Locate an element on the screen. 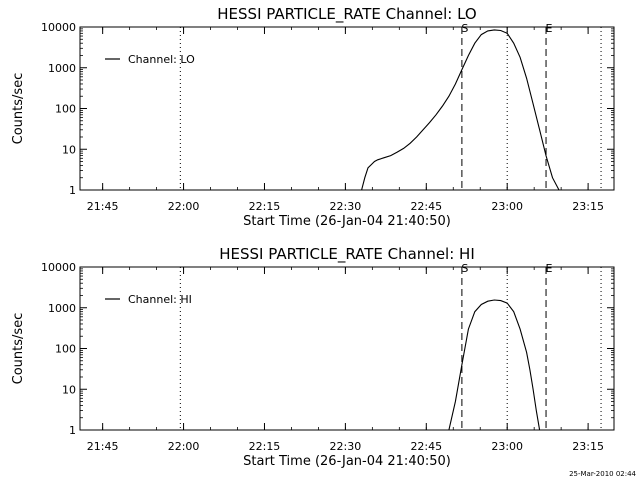 This screenshot has height=480, width=640. chart-title: HESSI PARTICLE_RATE Channel: LO is located at coordinates (346, 14).